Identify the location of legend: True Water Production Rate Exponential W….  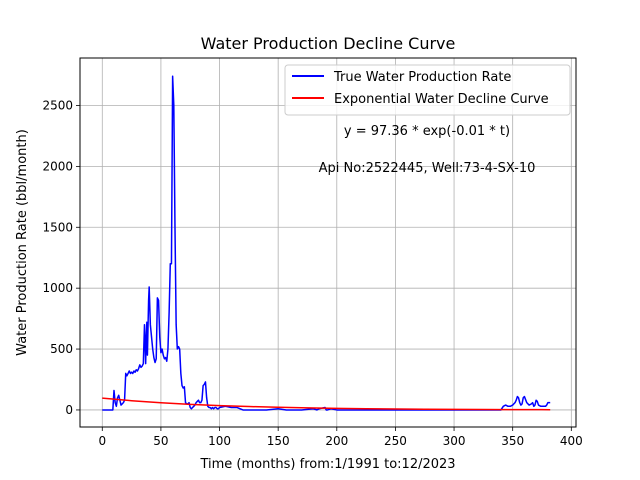
(427, 90).